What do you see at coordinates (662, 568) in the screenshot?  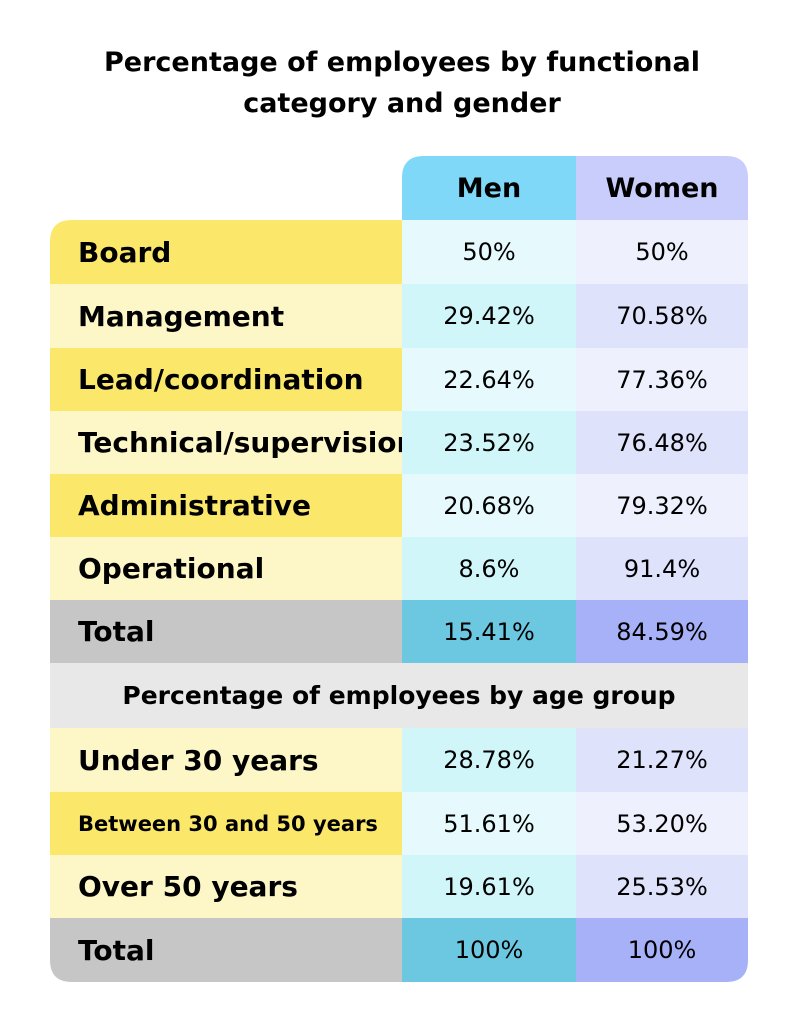 I see `cell-women-operational: 91.4%` at bounding box center [662, 568].